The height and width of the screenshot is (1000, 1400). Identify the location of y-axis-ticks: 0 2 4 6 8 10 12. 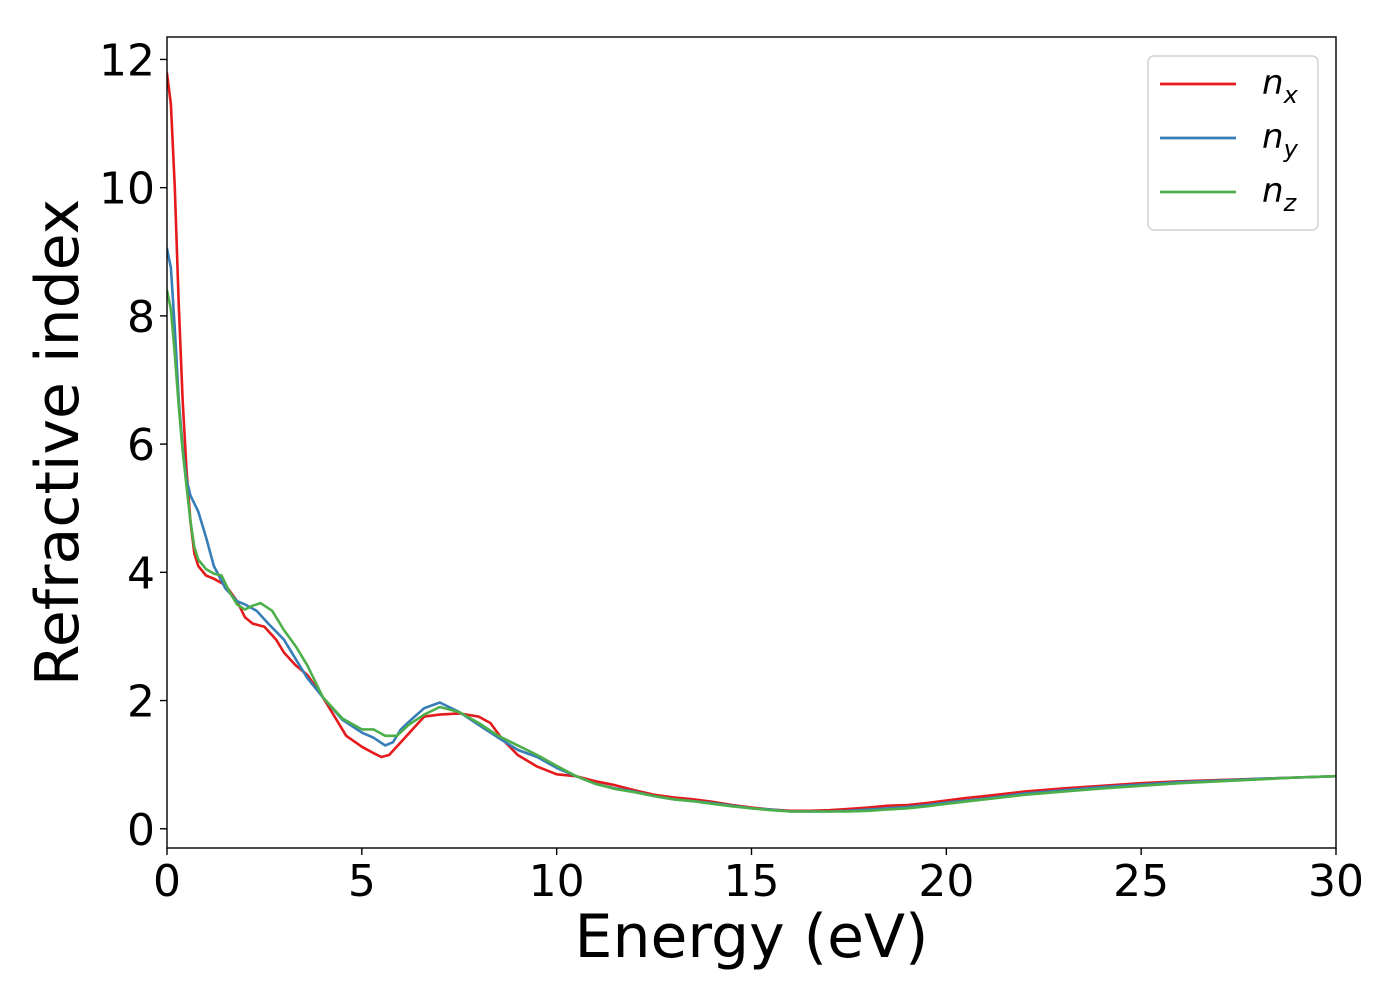
(133, 445).